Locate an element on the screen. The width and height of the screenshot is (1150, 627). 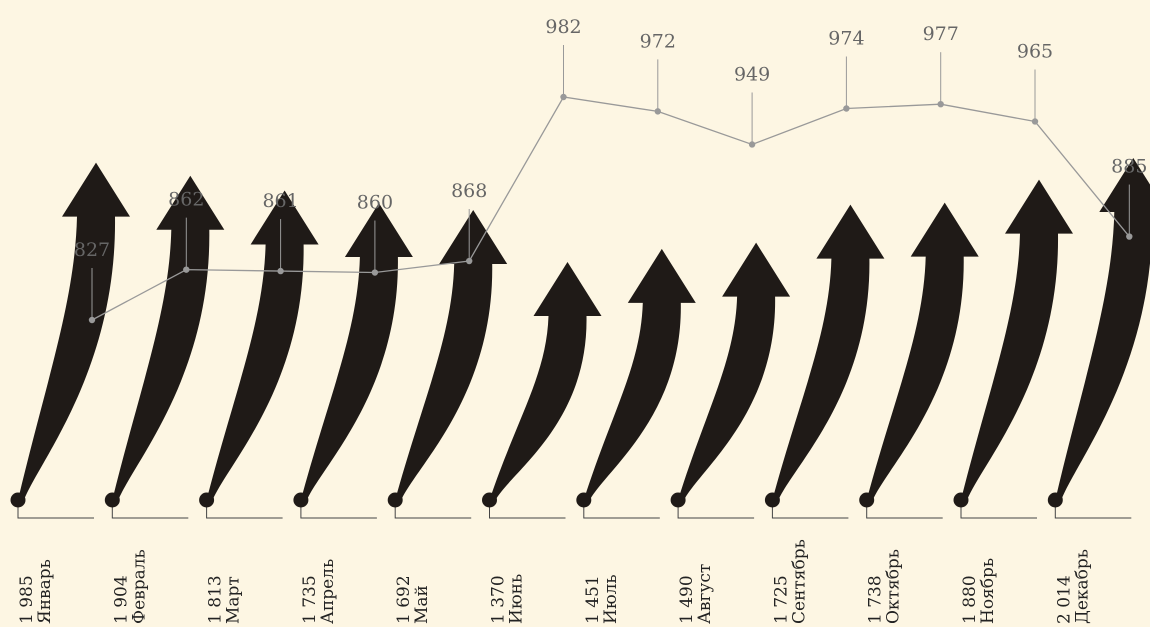
arrow-value-label-7: 1 451 is located at coordinates (593, 599).